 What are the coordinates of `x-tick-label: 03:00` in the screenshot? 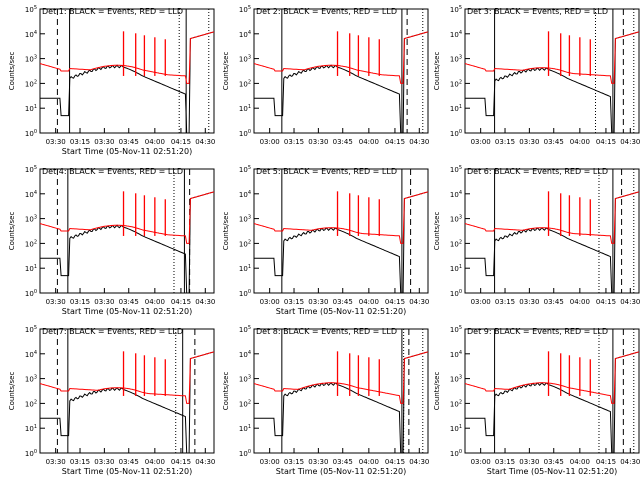 It's located at (481, 462).